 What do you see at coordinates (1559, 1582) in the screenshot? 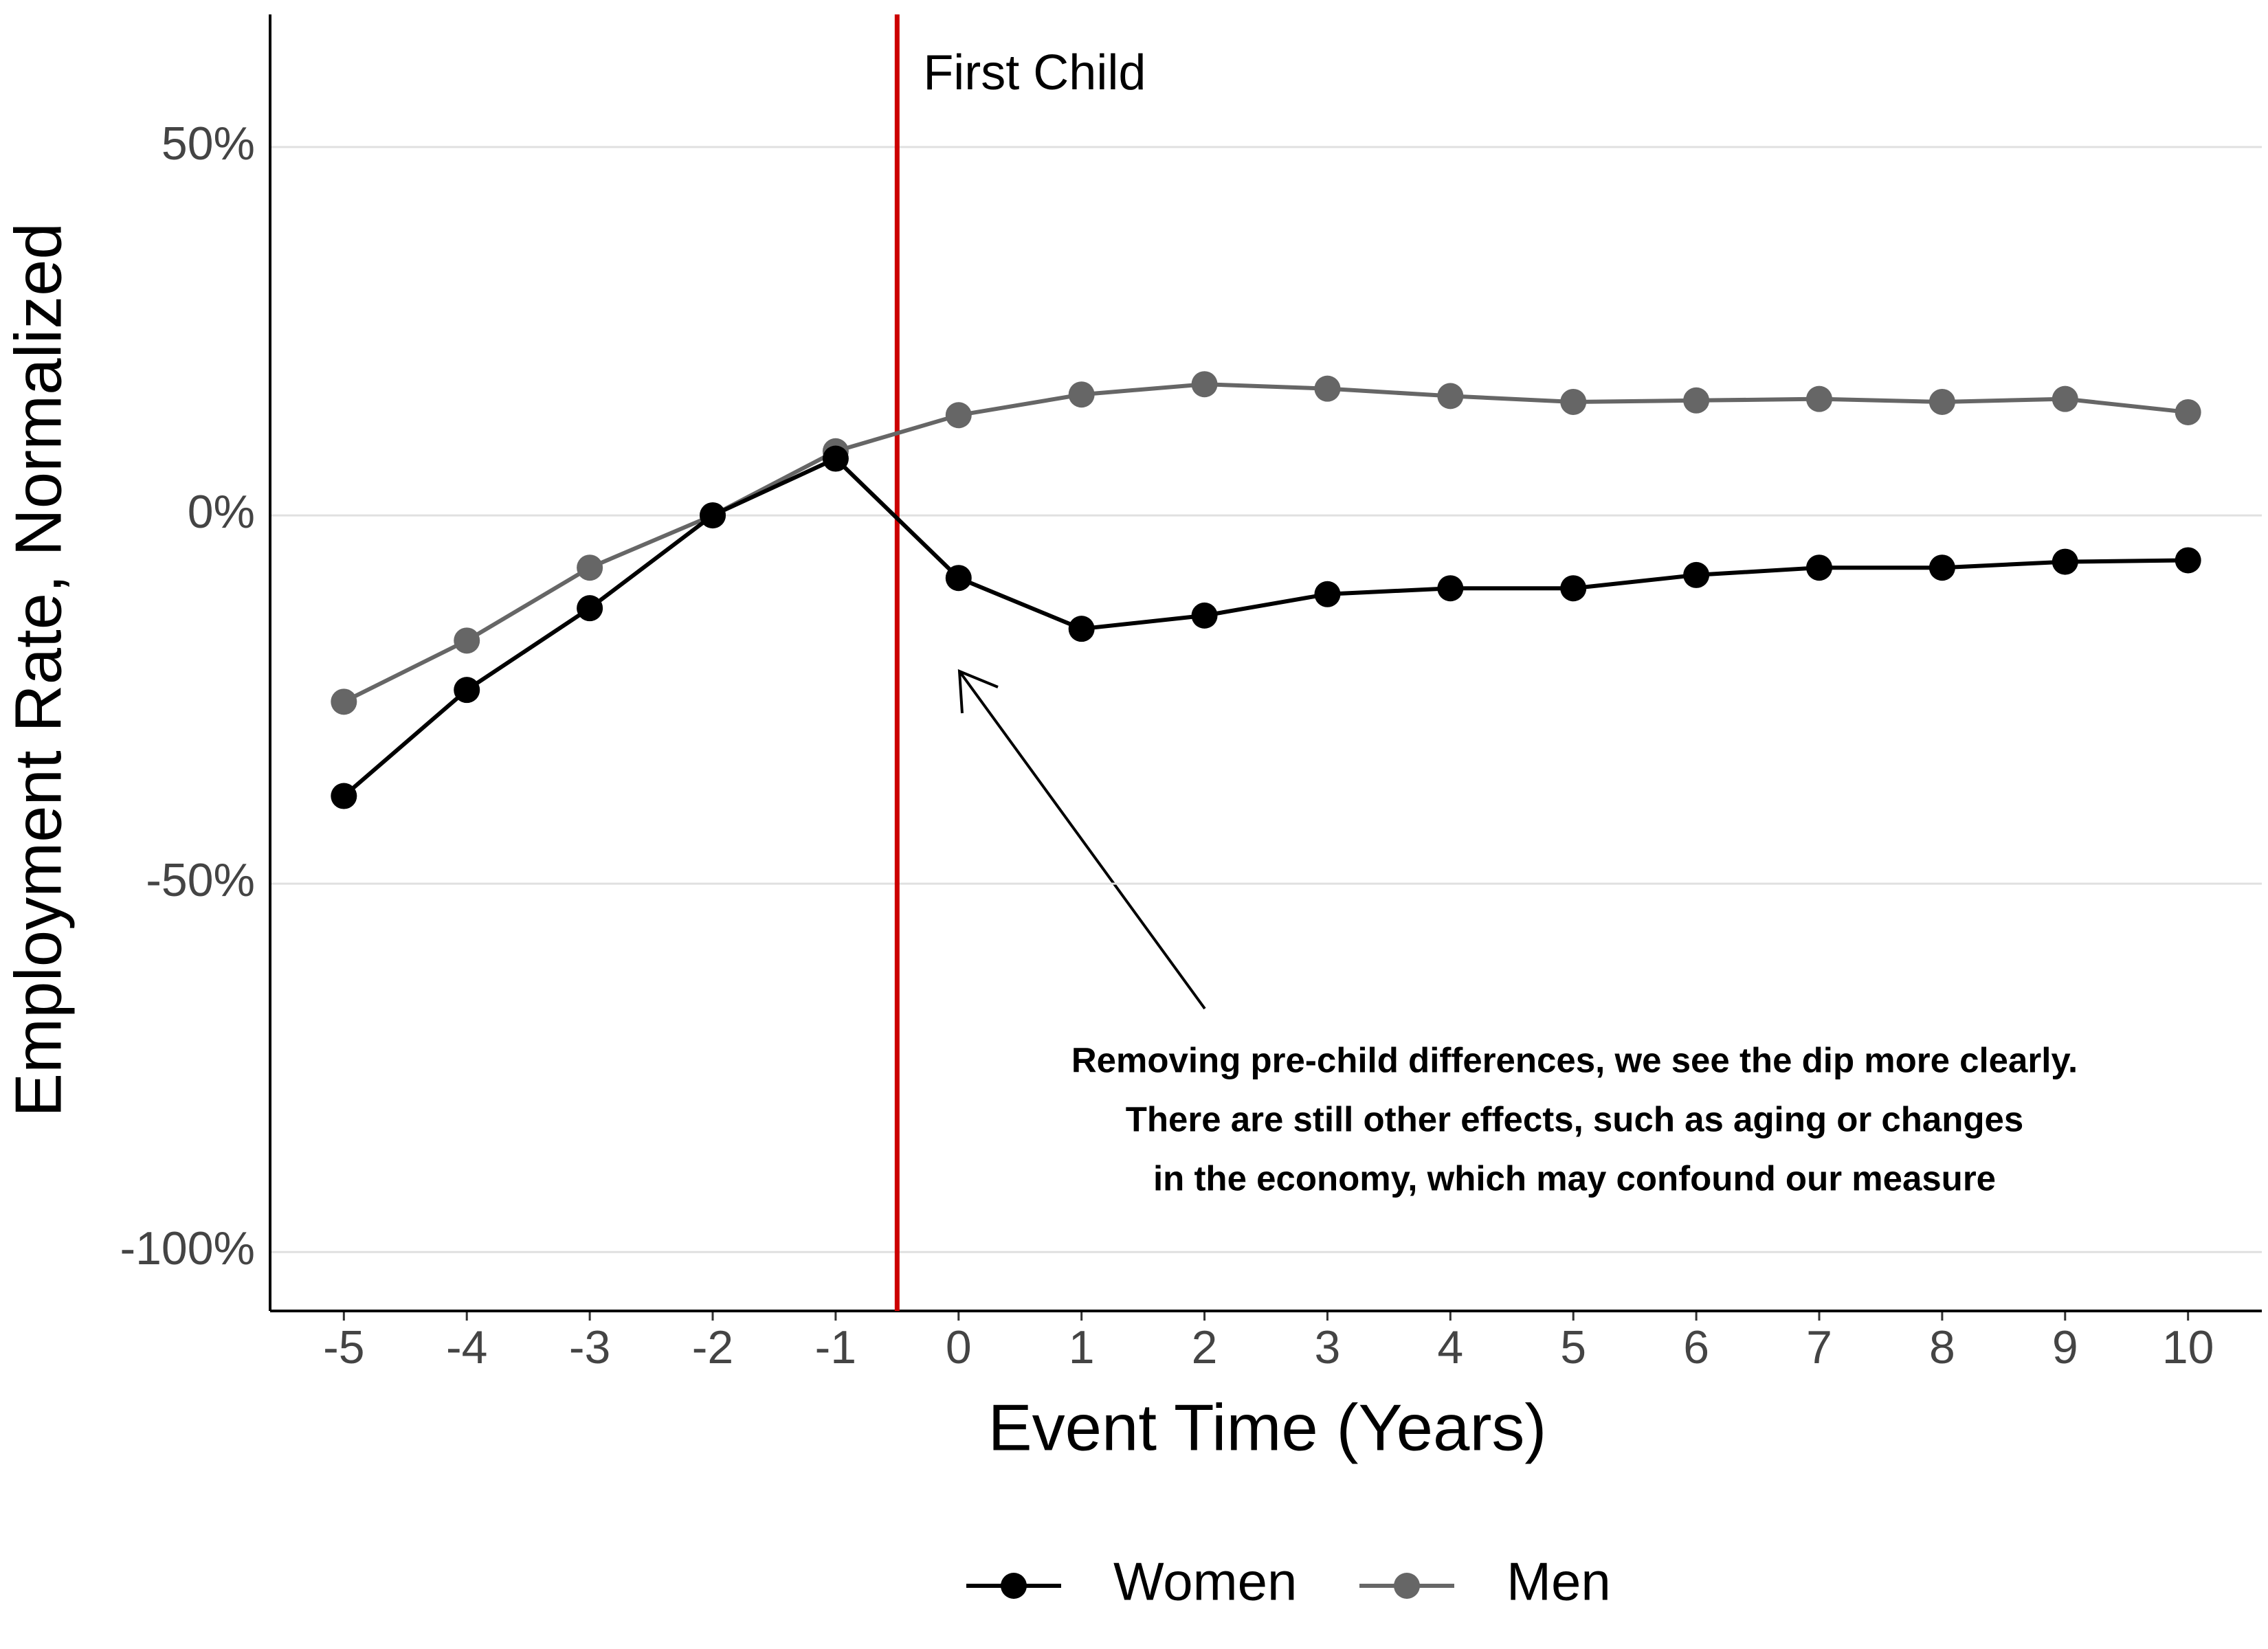
I see `legend-label: Men` at bounding box center [1559, 1582].